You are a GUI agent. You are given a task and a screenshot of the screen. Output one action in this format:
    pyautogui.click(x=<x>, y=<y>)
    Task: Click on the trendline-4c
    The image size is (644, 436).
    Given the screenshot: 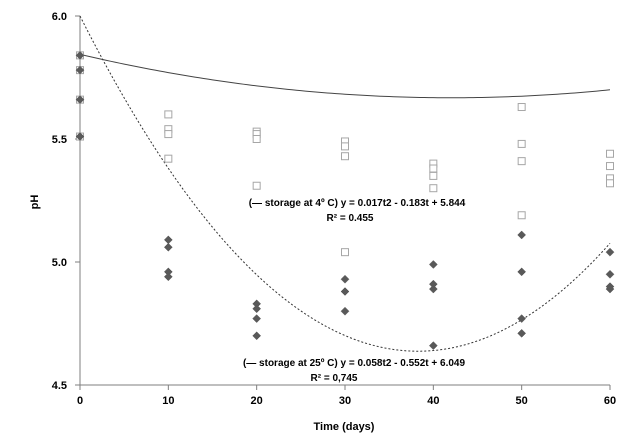 What is the action you would take?
    pyautogui.click(x=345, y=76)
    